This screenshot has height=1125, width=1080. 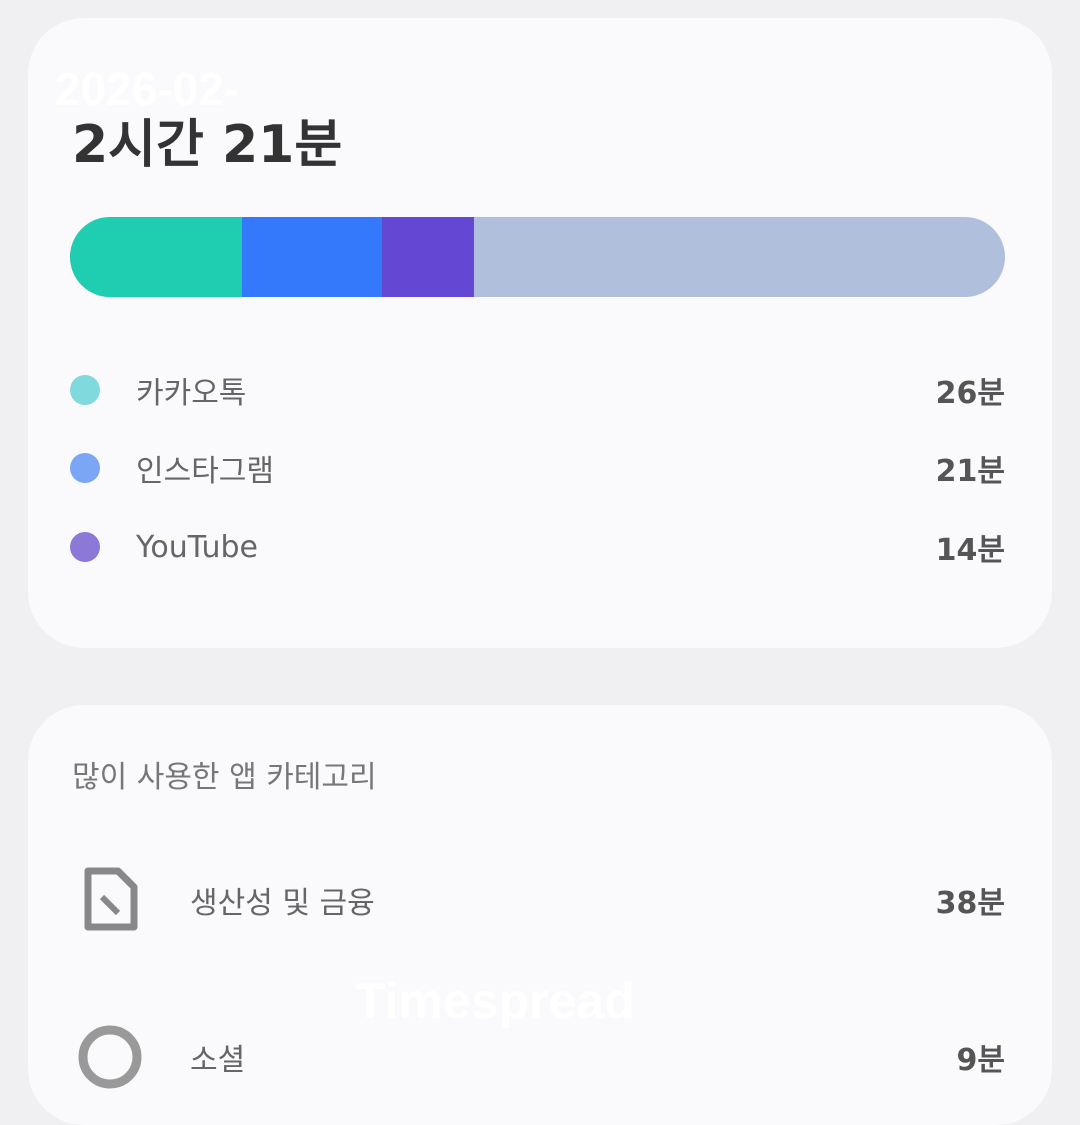 I want to click on document-icon, so click(x=110, y=900).